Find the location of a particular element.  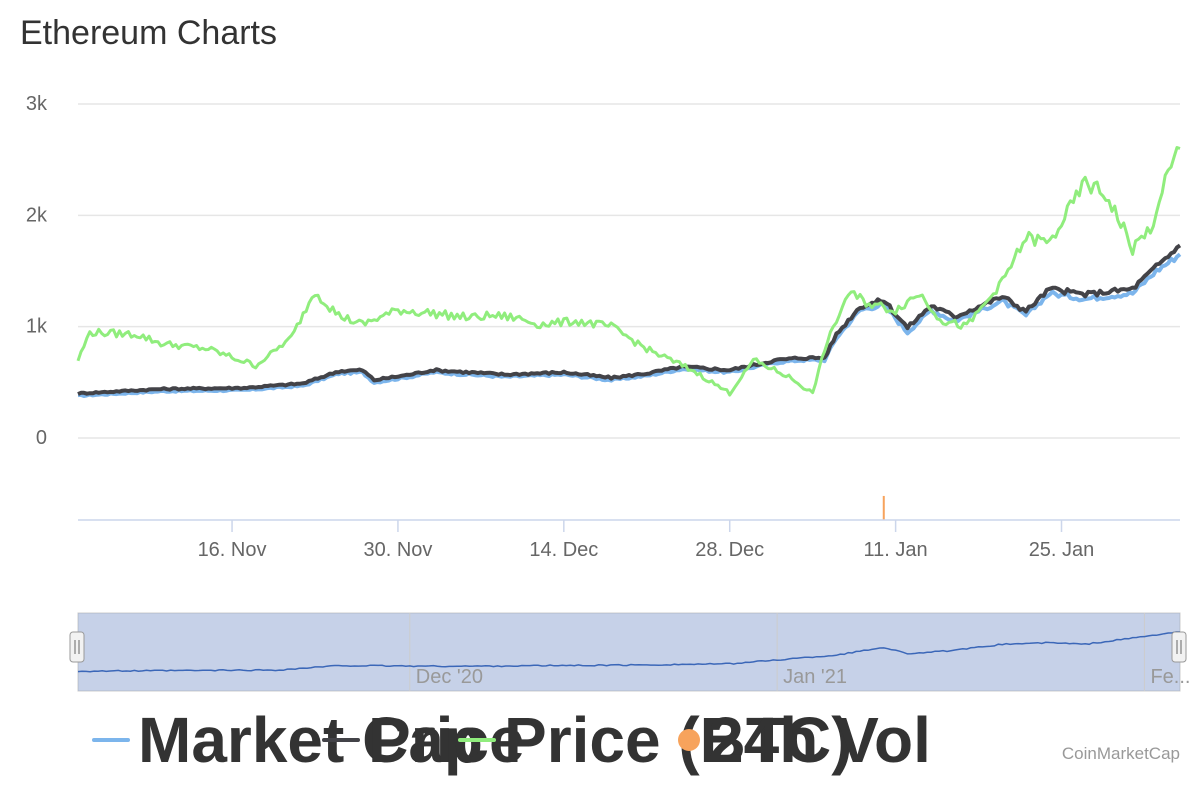

legend-24h-vol-symbol is located at coordinates (689, 740).